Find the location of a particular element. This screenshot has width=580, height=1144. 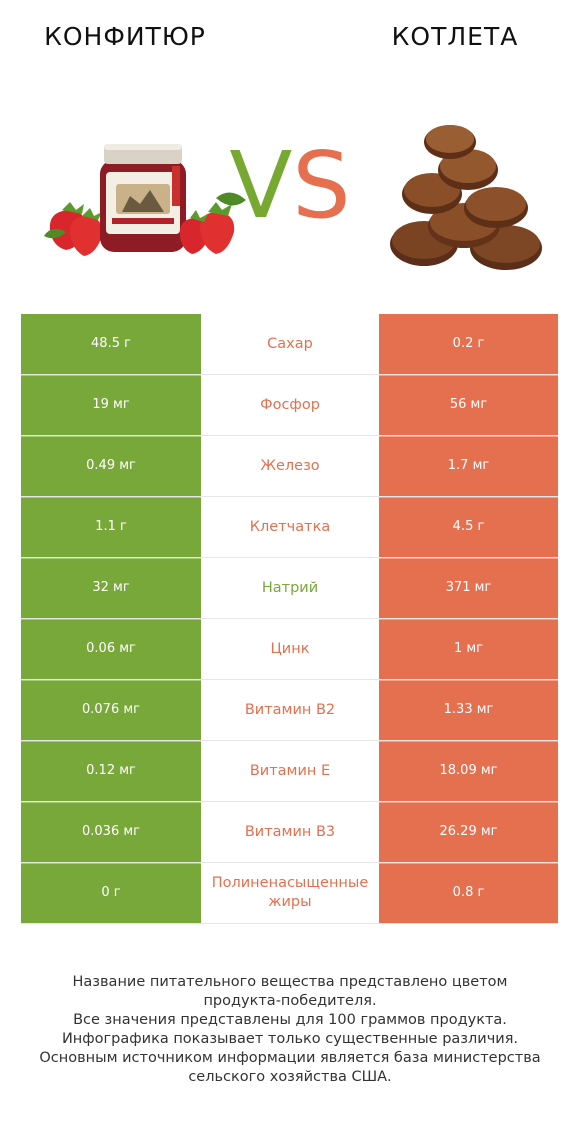

right-value: 56 мг is located at coordinates (468, 405).